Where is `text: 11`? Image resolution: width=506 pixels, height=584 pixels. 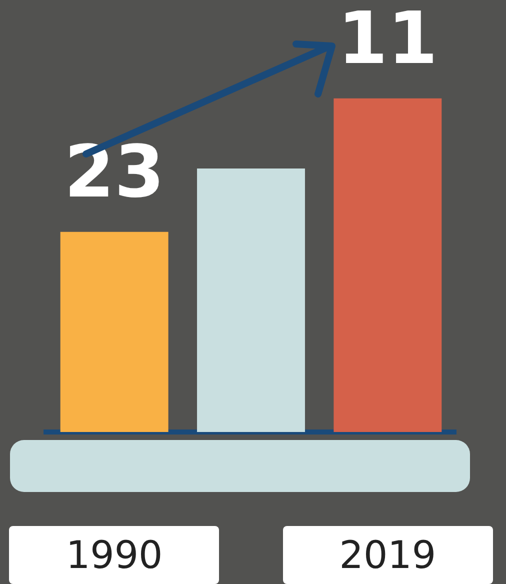
text: 11 is located at coordinates (388, 40).